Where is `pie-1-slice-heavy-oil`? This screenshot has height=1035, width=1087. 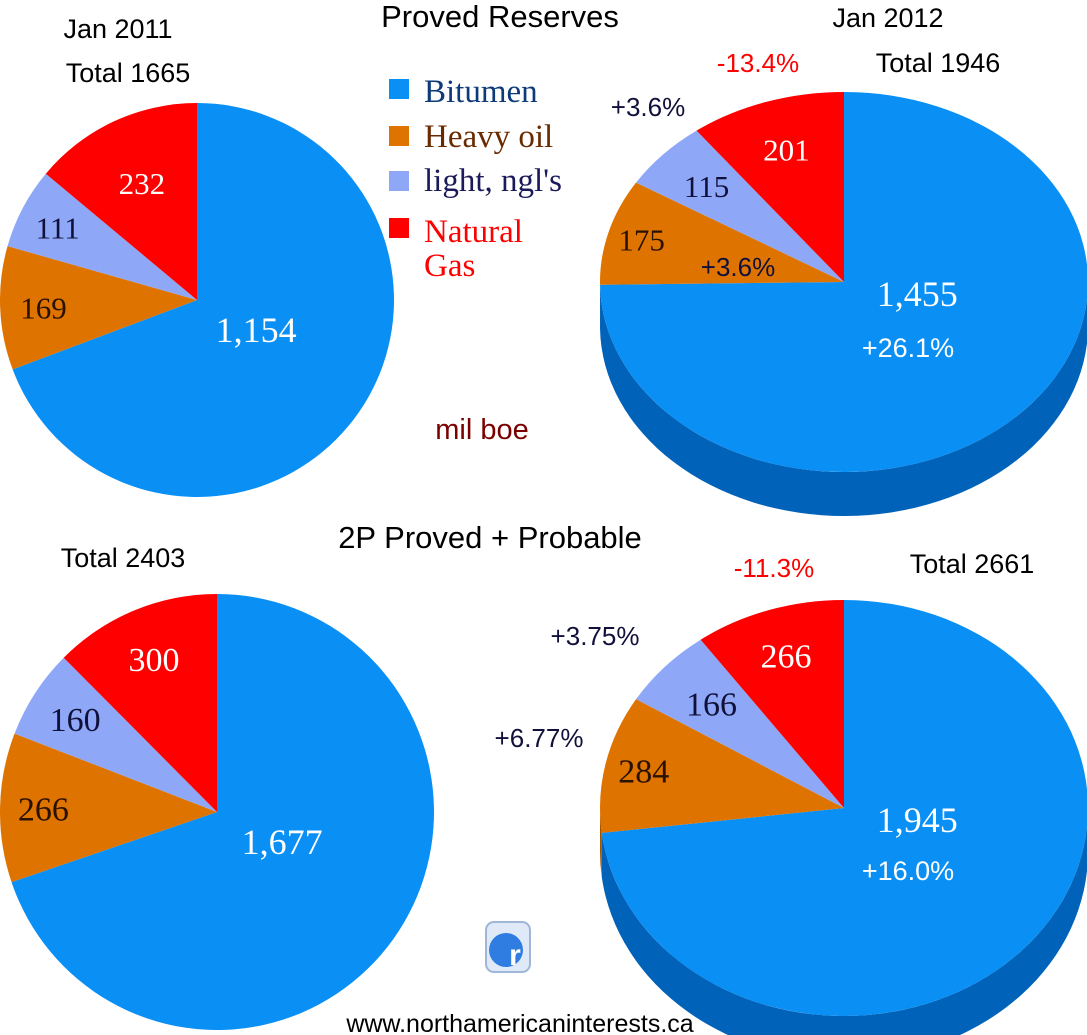
pie-1-slice-heavy-oil is located at coordinates (722, 233).